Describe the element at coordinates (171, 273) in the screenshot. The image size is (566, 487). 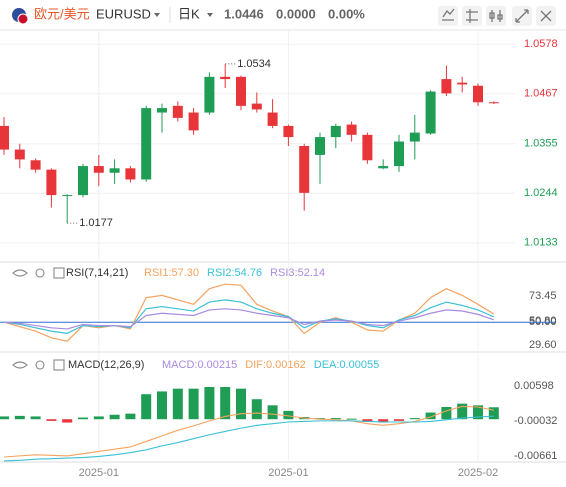
I see `legend-entry: RSI1:57.30` at that location.